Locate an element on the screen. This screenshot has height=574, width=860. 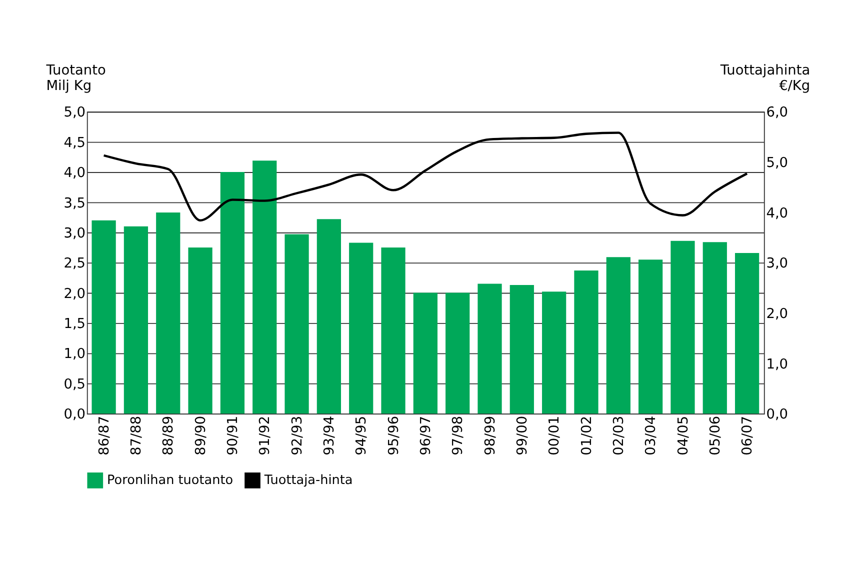
x-tick-label: 91/92 is located at coordinates (265, 436).